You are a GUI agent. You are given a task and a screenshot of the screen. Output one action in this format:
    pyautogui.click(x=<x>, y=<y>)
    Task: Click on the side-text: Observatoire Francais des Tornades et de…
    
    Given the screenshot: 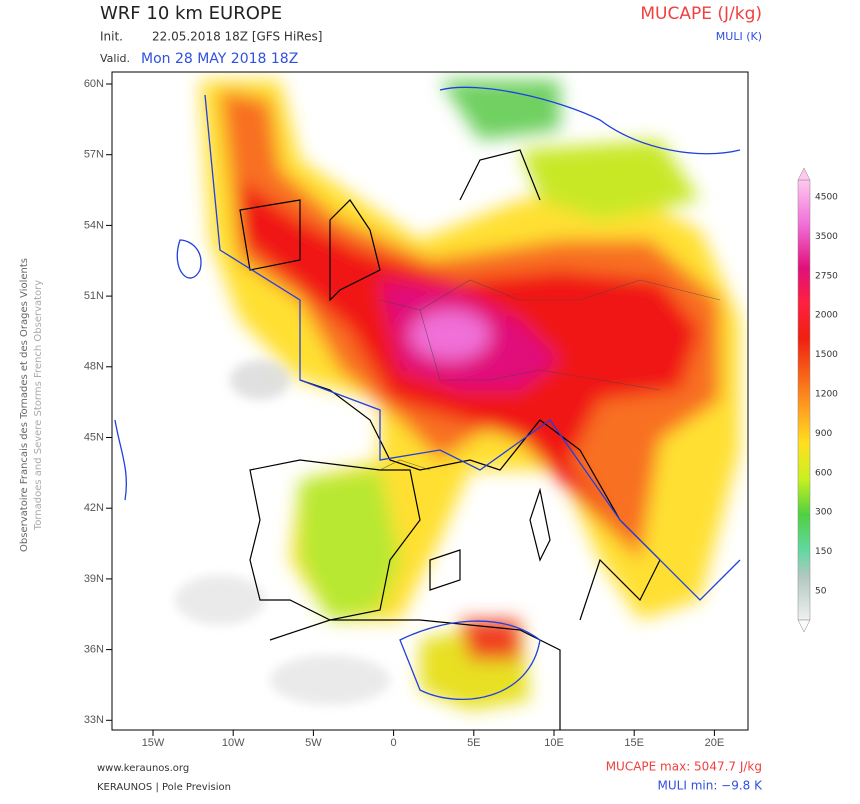 What is the action you would take?
    pyautogui.click(x=24, y=405)
    